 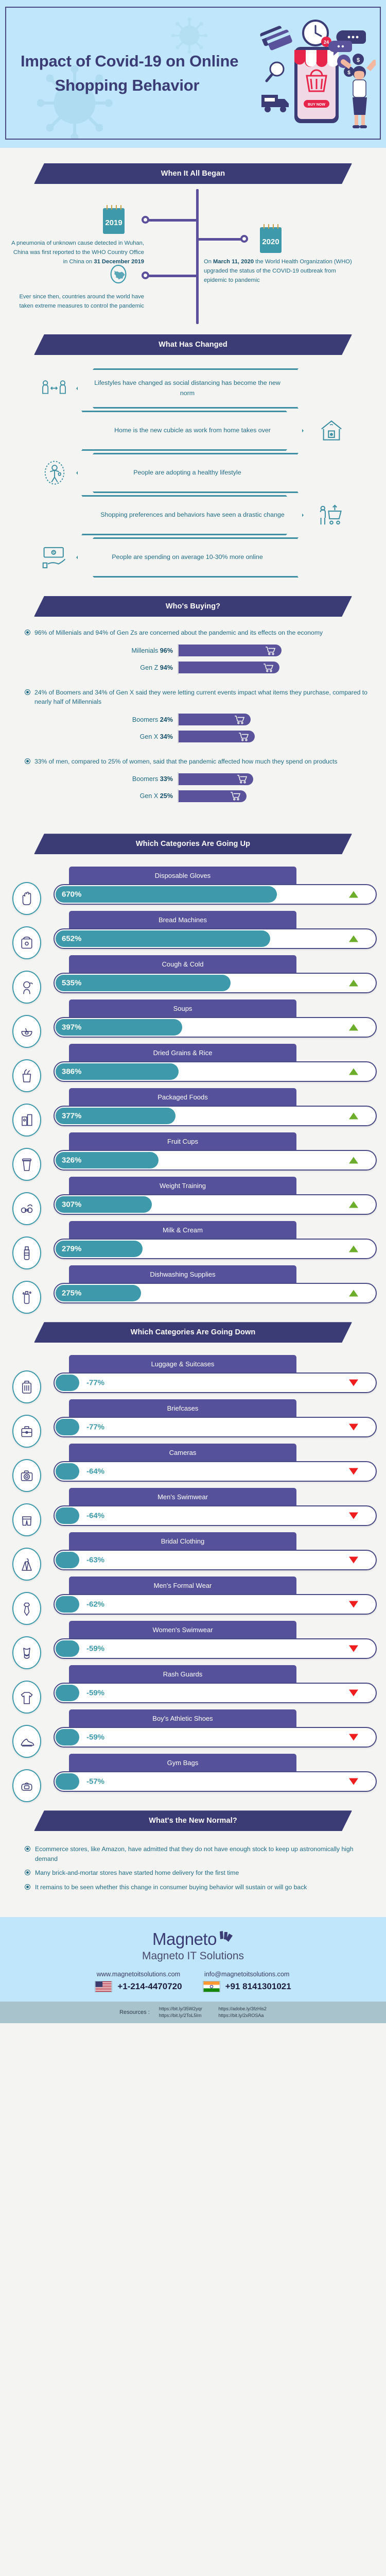 I want to click on category-row: Bridal Clothing -63%, so click(x=193, y=1556).